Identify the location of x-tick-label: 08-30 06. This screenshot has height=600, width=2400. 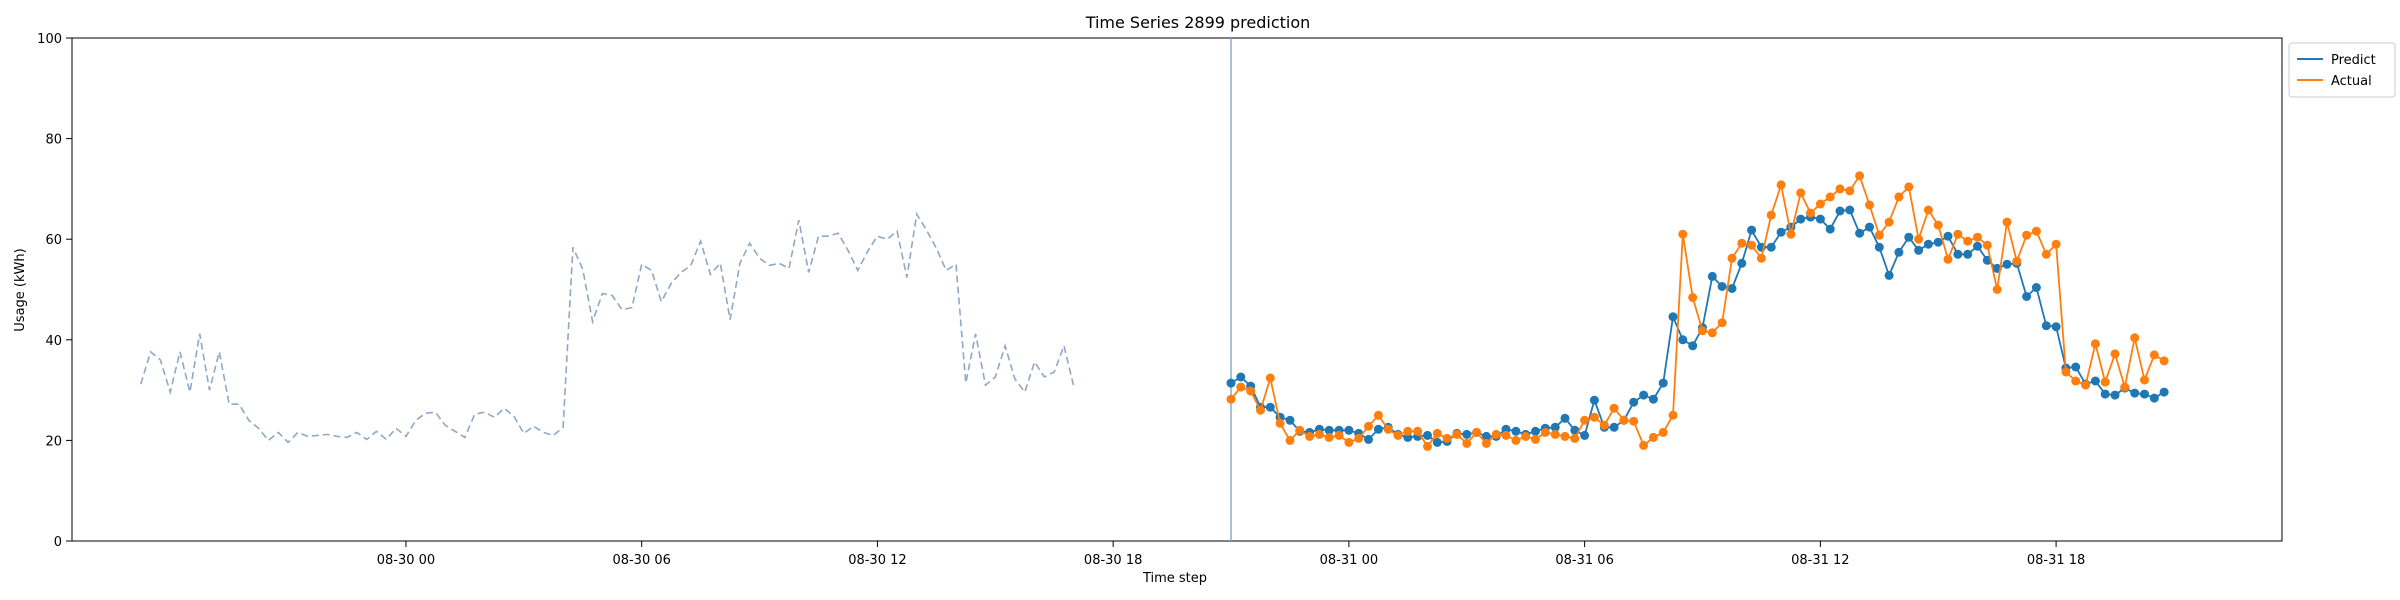
(641, 560).